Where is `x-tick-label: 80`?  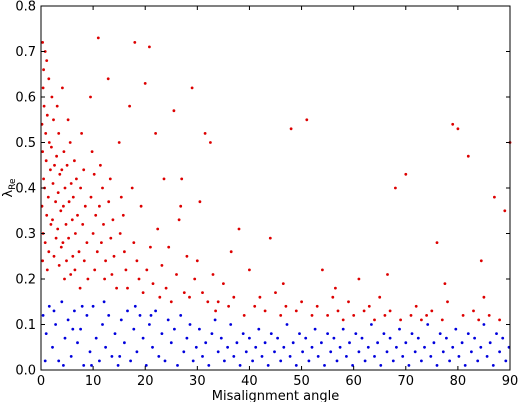
x-tick-label: 80 is located at coordinates (458, 381).